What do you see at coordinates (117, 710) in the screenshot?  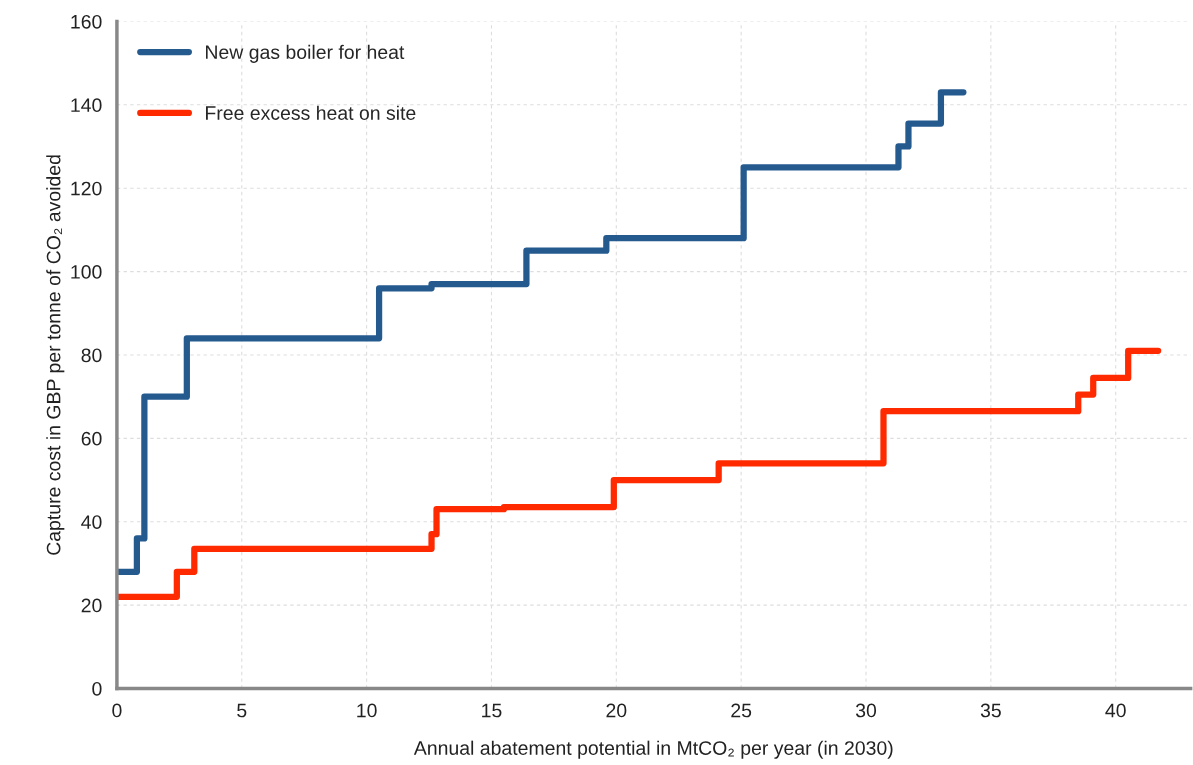 I see `x-tick-label: 0` at bounding box center [117, 710].